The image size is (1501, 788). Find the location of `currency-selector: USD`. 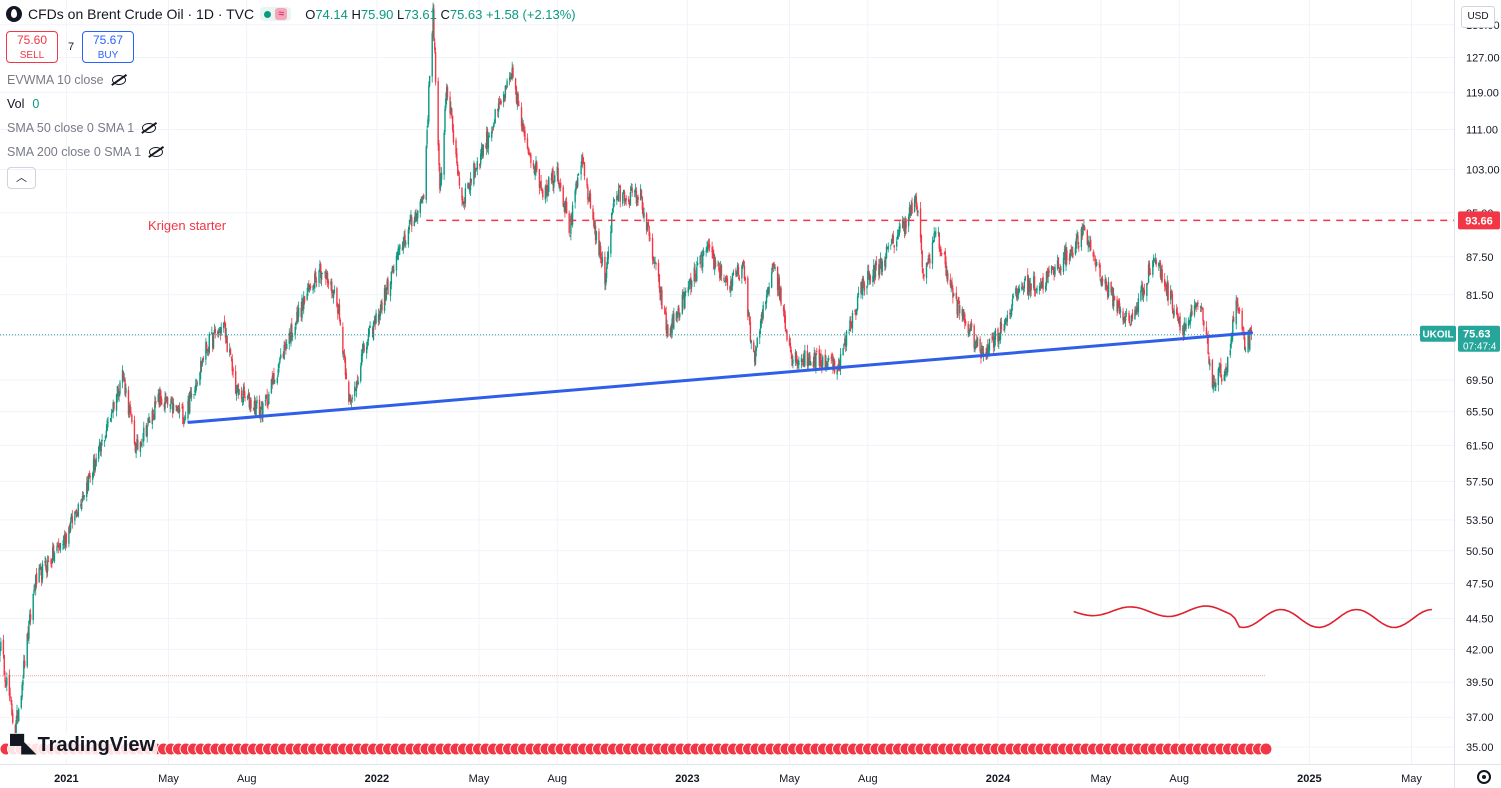

currency-selector: USD is located at coordinates (1478, 17).